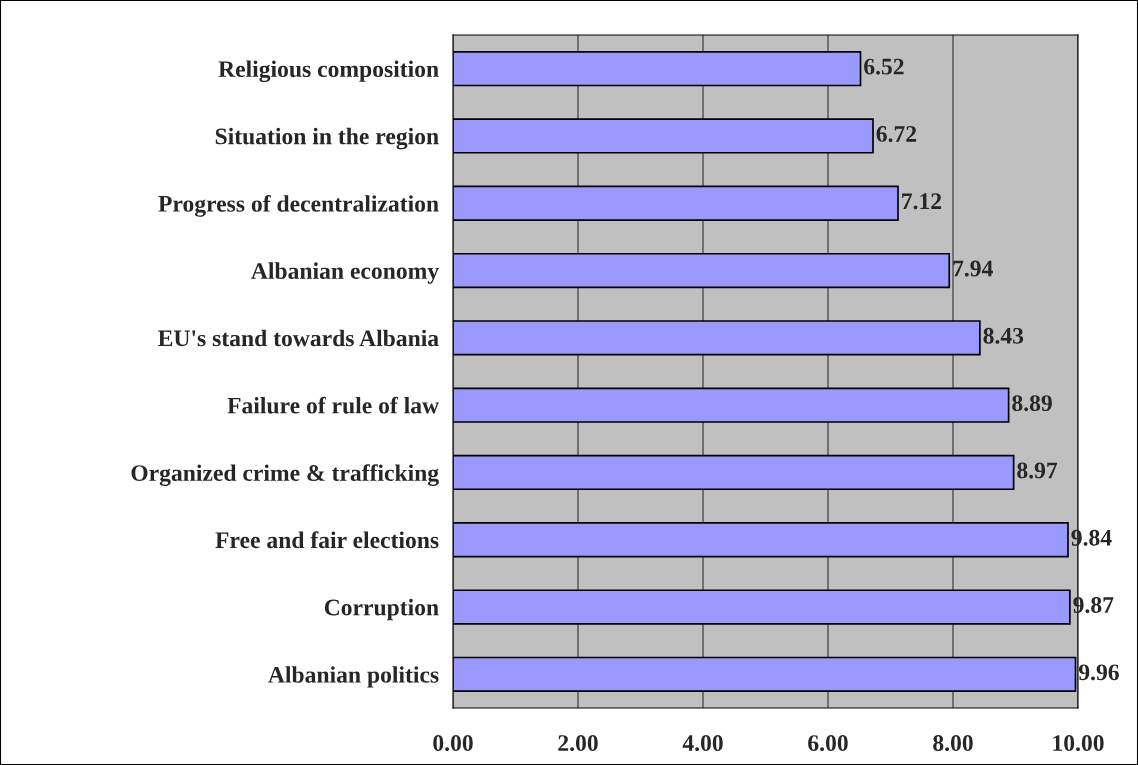  Describe the element at coordinates (285, 475) in the screenshot. I see `y-tick-label: Organized crime & trafficking` at that location.